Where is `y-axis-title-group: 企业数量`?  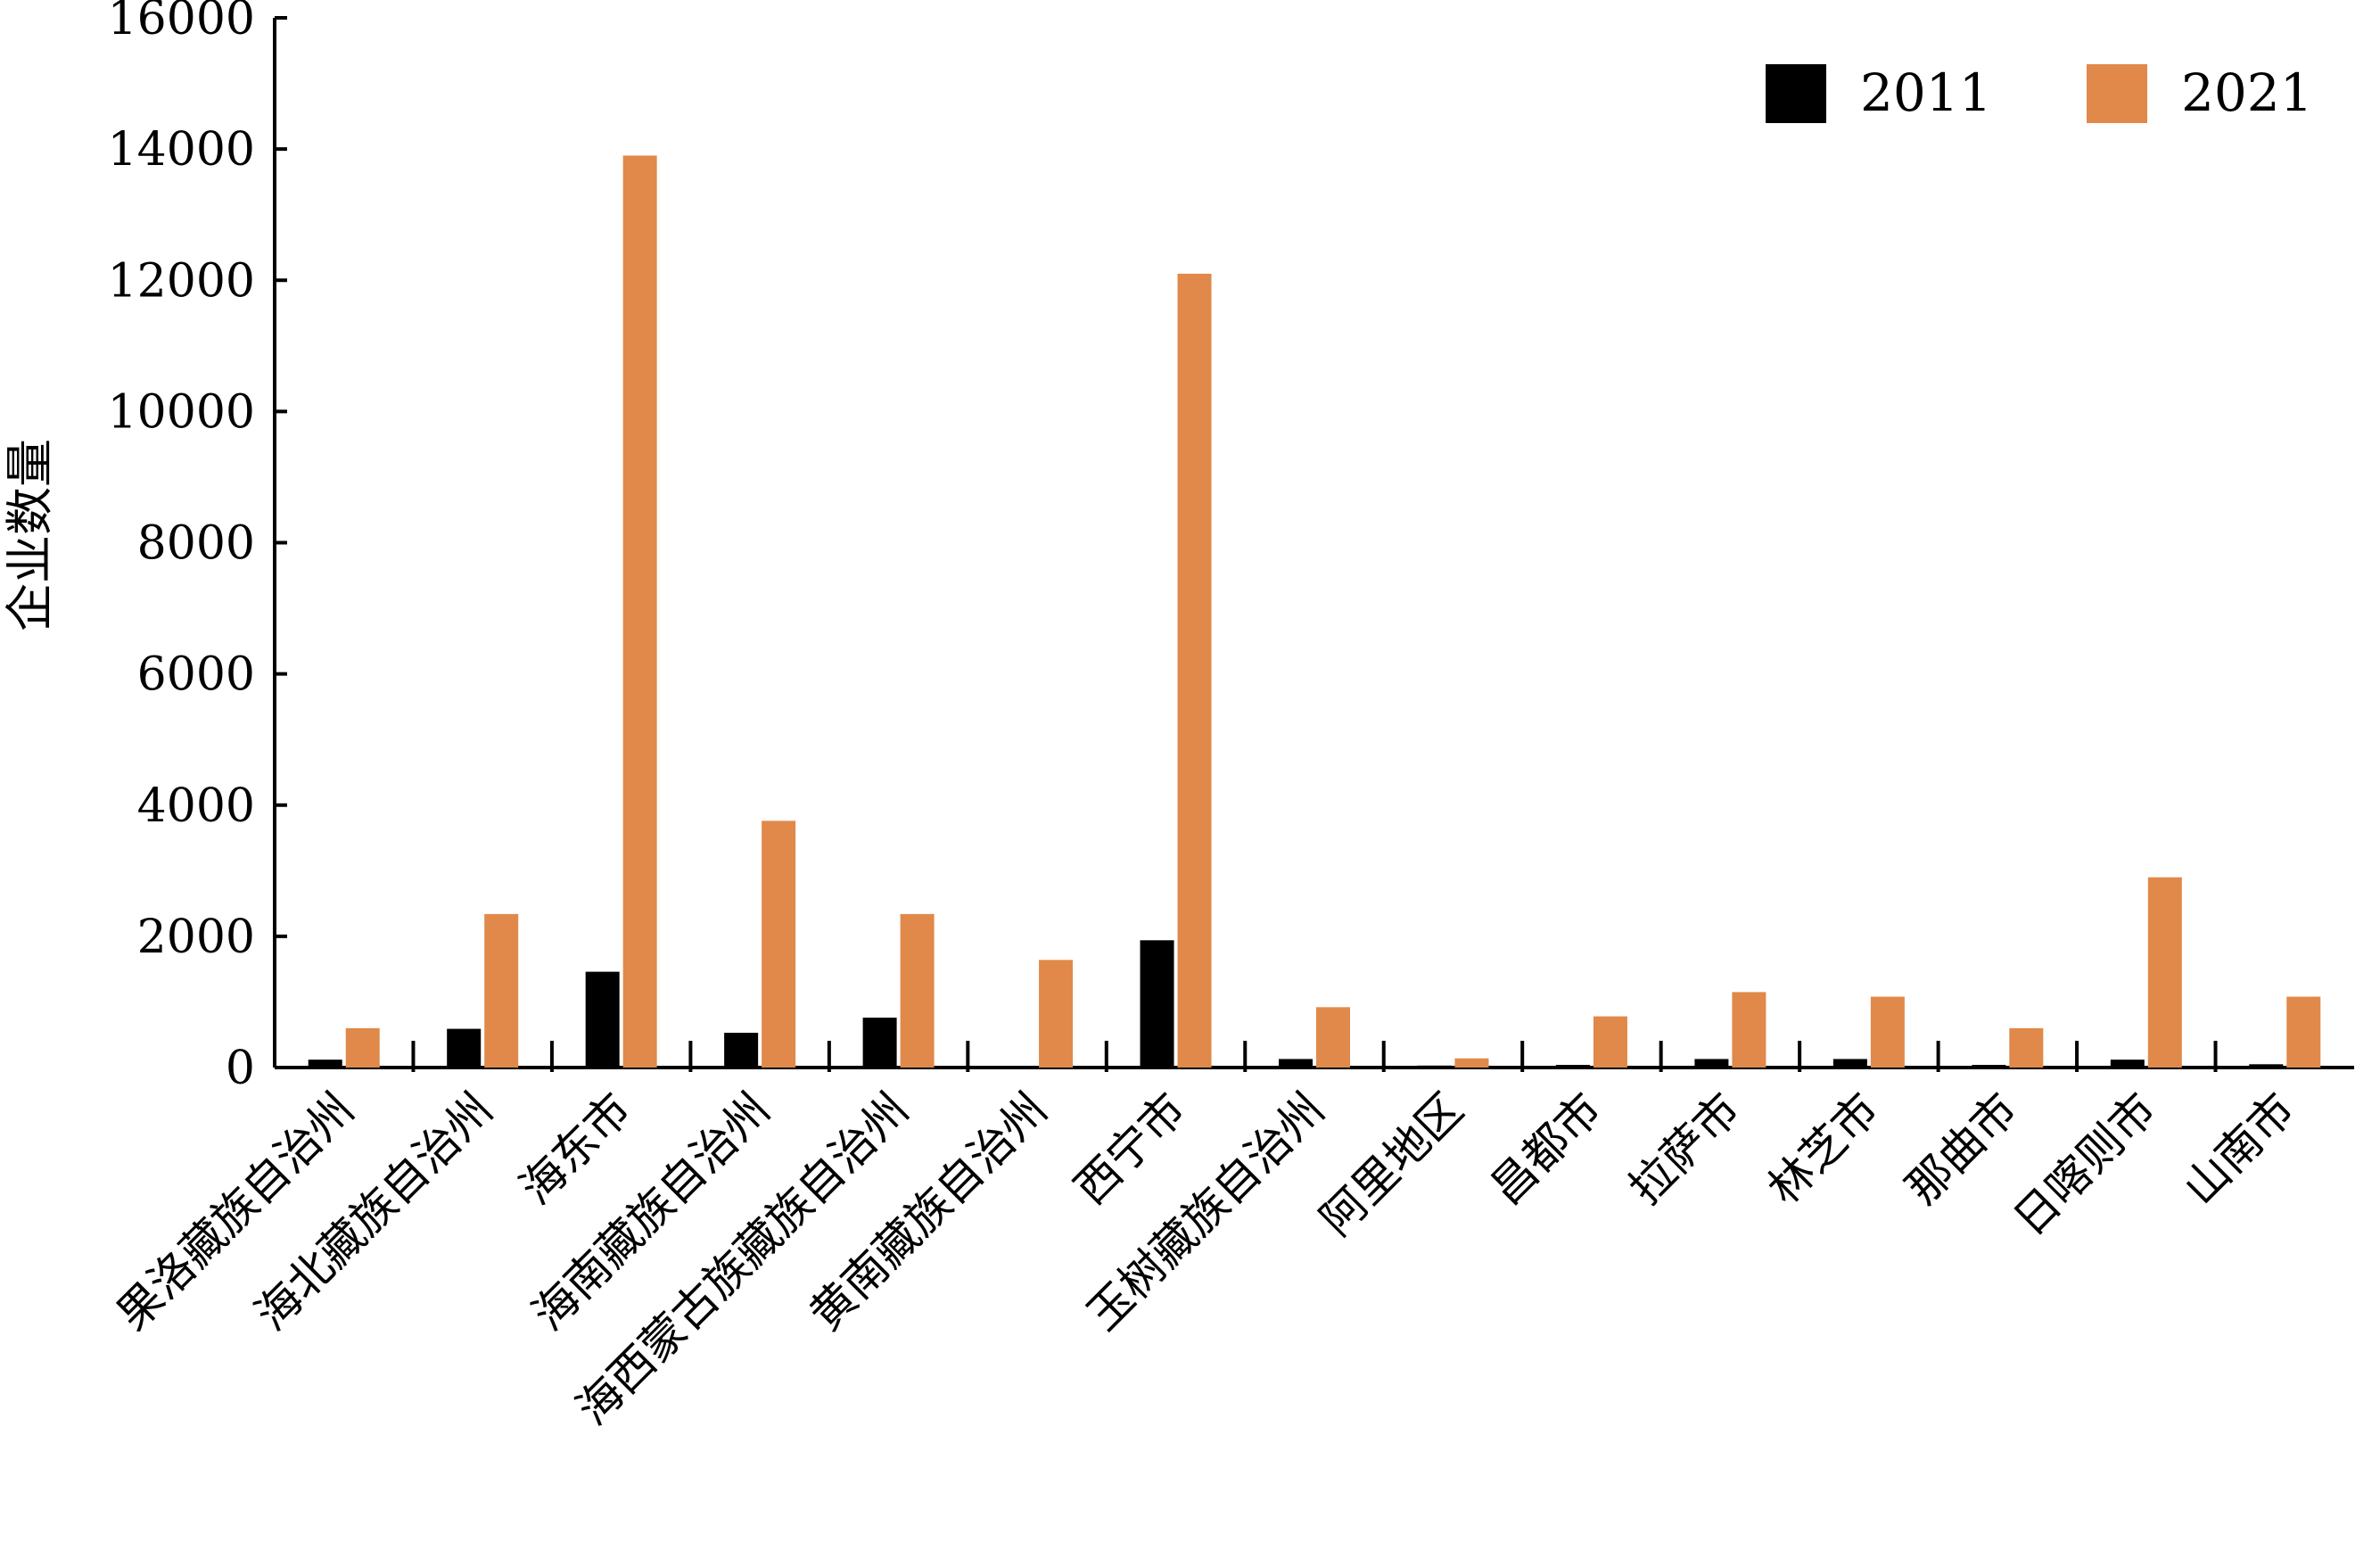 y-axis-title-group: 企业数量 is located at coordinates (30, 535).